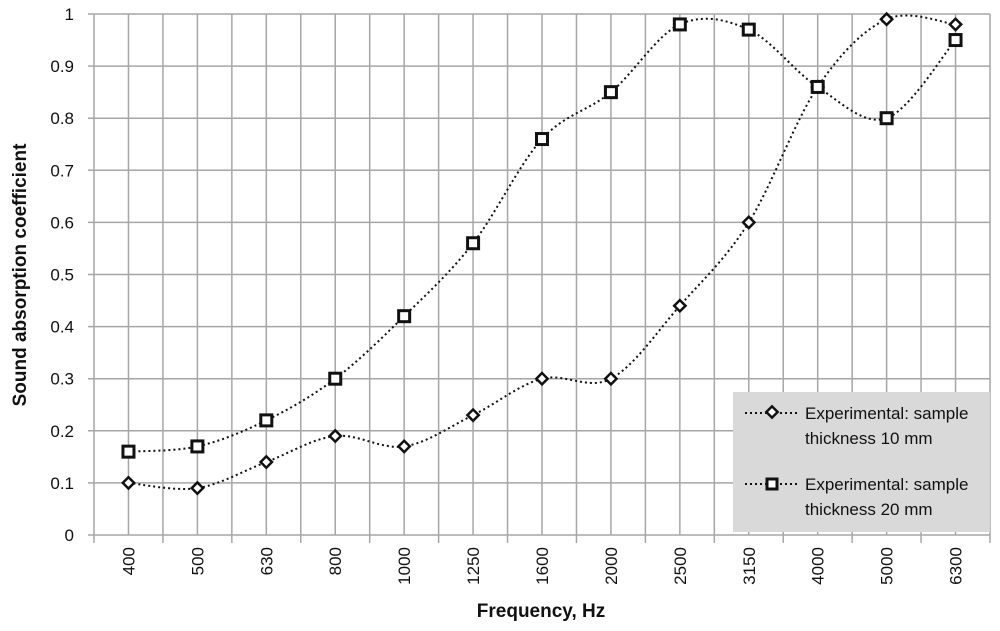 The image size is (1000, 631). Describe the element at coordinates (128, 561) in the screenshot. I see `x-tick-label: 400` at that location.